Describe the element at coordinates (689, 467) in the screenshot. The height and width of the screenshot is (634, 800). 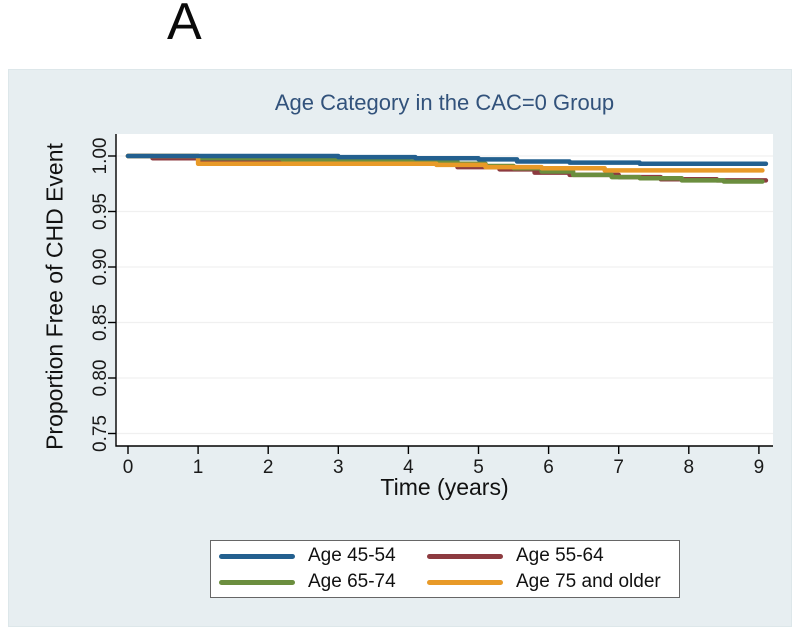
I see `svg-text: 8` at that location.